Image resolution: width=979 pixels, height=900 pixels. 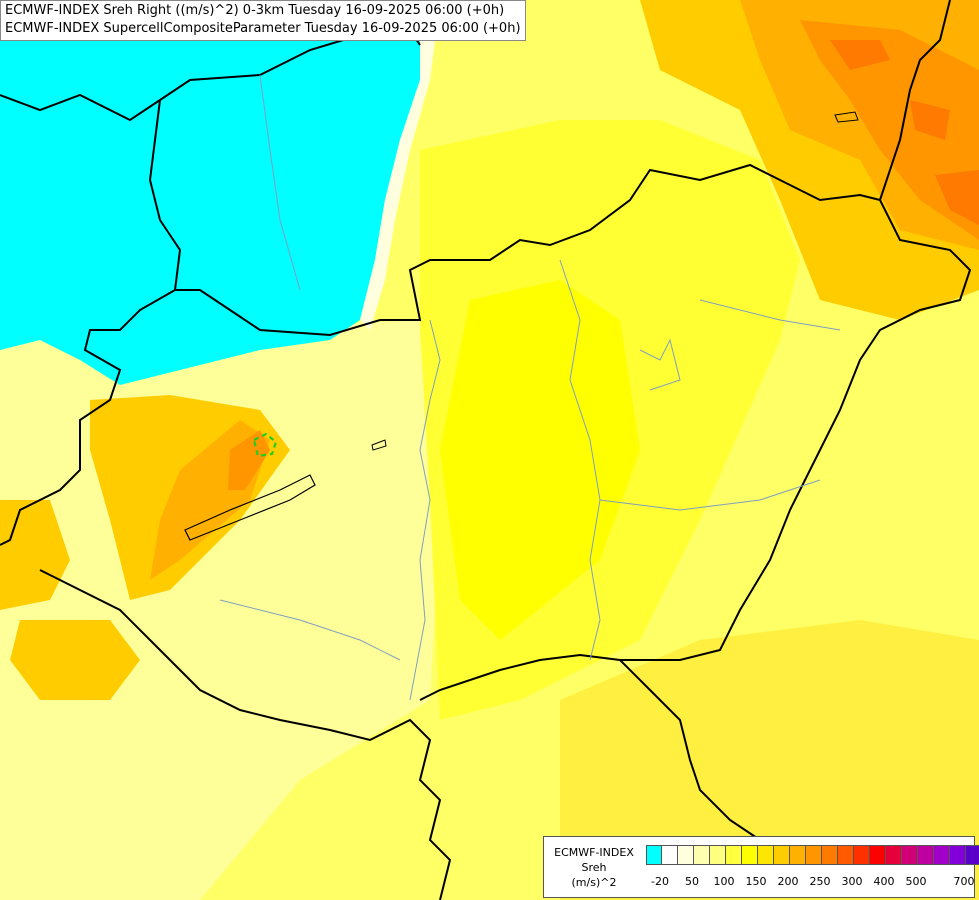 I want to click on legend-variable: Sreh, so click(x=594, y=867).